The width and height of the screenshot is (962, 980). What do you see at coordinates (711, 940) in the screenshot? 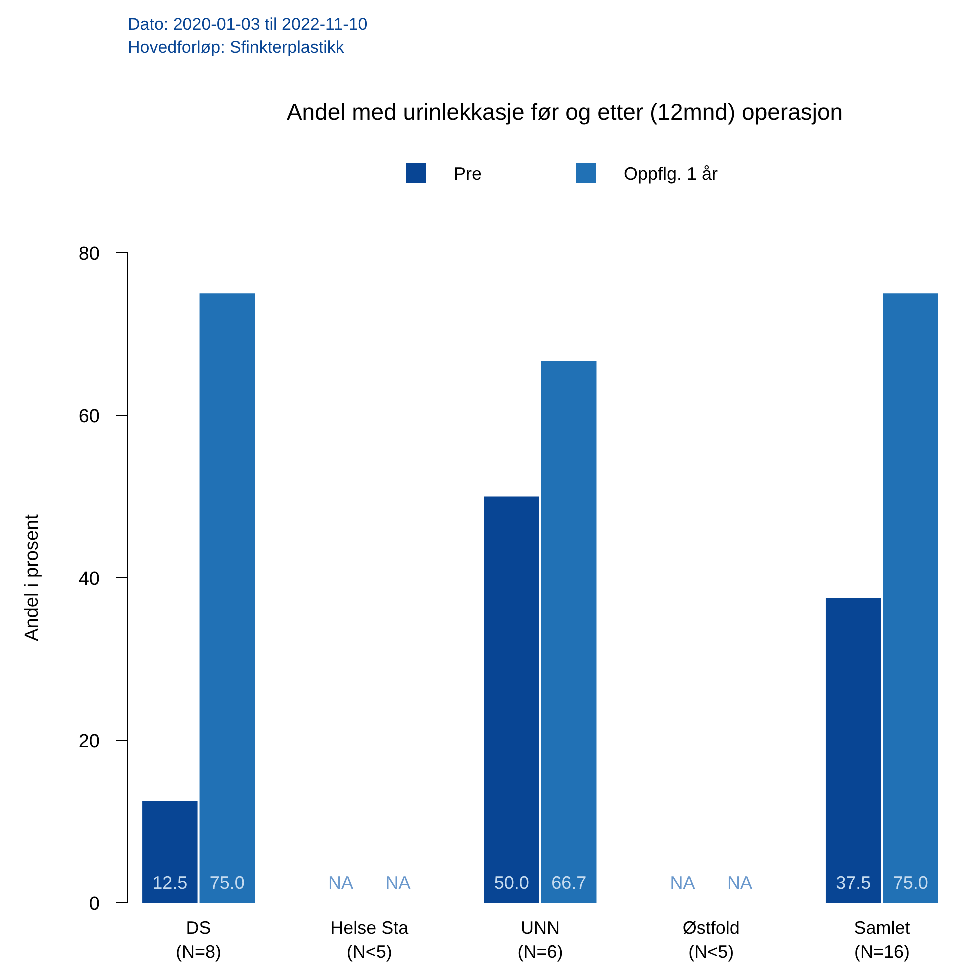
I see `x-tick-label: Østfold (N<5)` at bounding box center [711, 940].